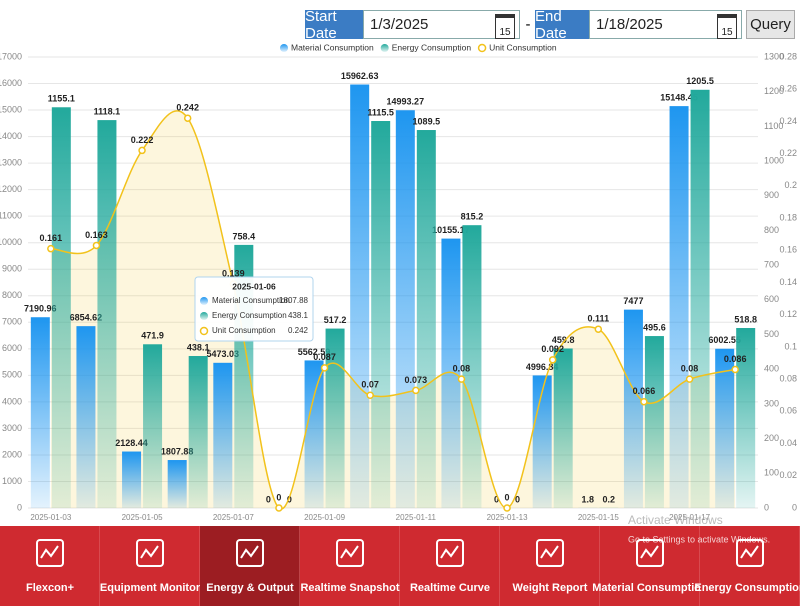 This screenshot has width=800, height=606. What do you see at coordinates (563, 340) in the screenshot?
I see `value-label: 459.8` at bounding box center [563, 340].